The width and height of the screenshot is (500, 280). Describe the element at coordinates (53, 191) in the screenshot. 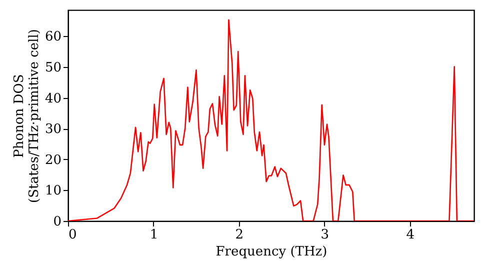

I see `y-tick-label: 10` at that location.